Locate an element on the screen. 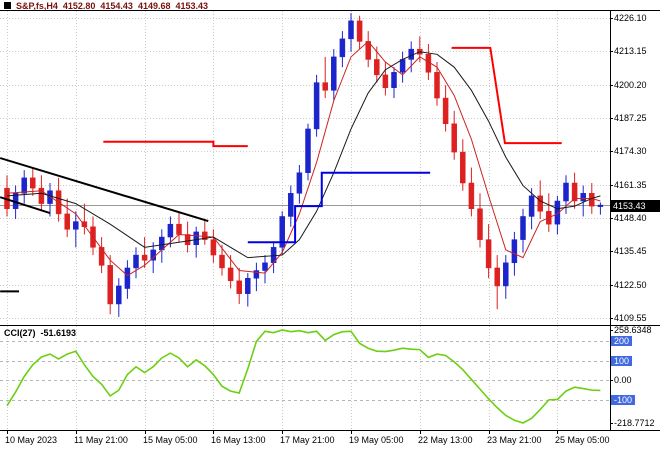  price-axis-label: 4148.40 is located at coordinates (630, 218).